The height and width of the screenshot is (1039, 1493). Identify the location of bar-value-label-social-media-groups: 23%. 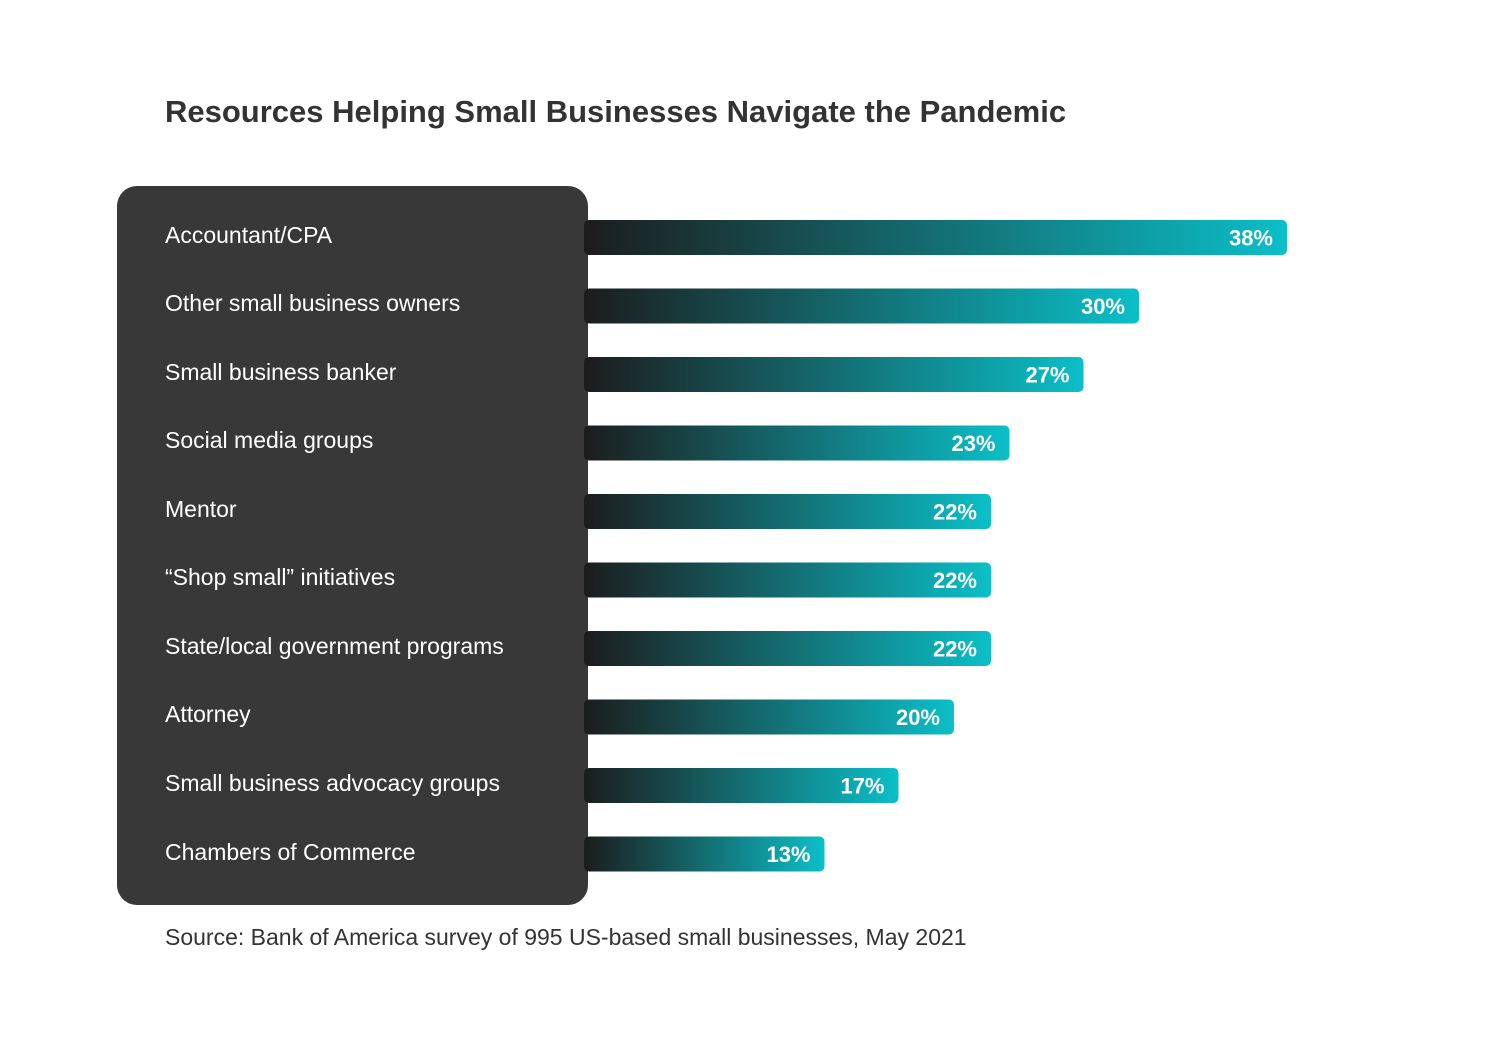
(973, 443).